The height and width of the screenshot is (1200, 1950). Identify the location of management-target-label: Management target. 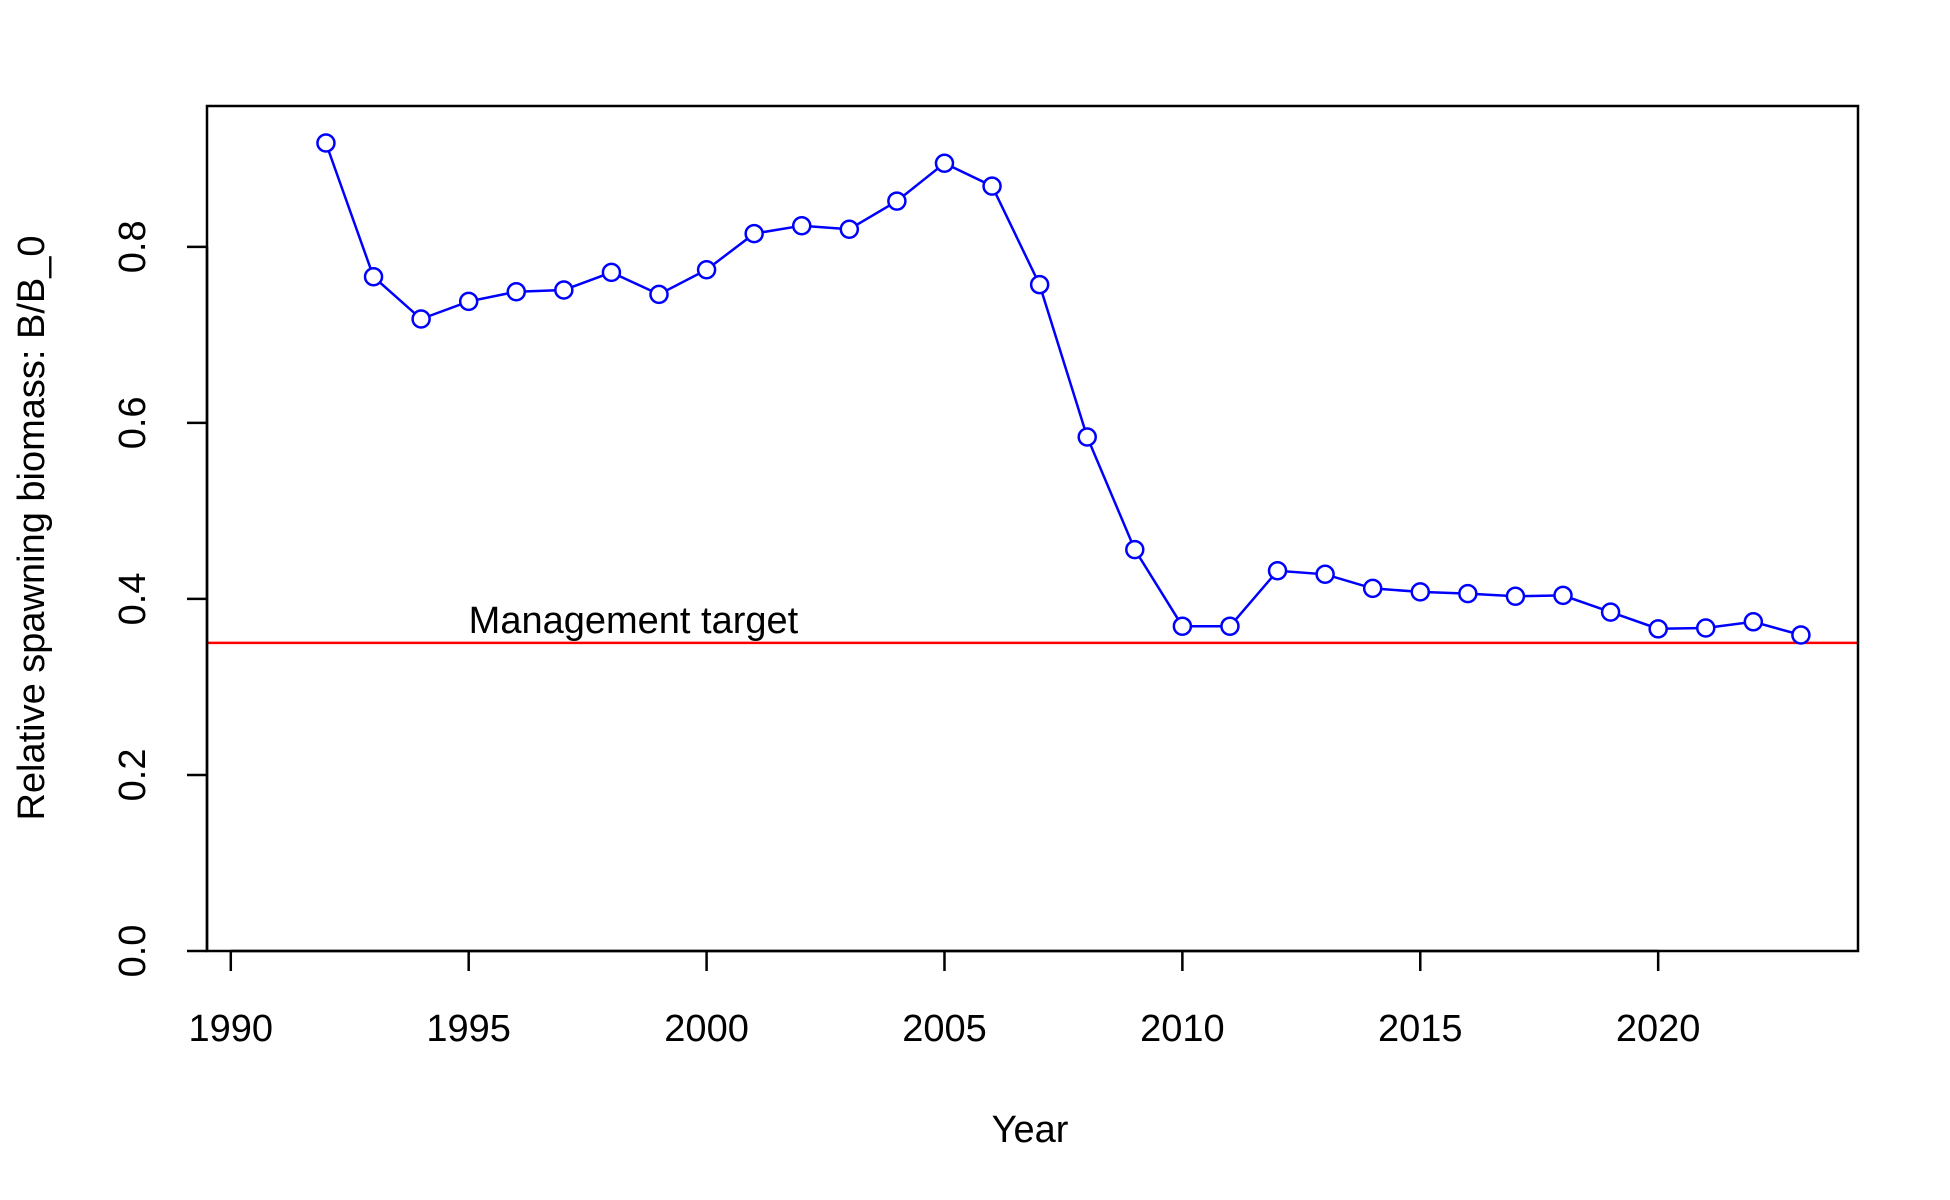
(634, 621).